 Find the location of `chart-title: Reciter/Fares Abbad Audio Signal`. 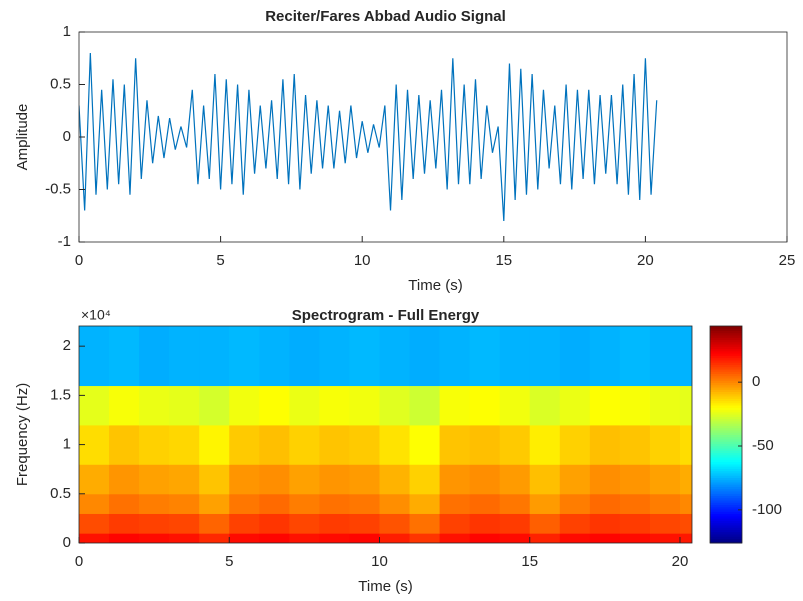

chart-title: Reciter/Fares Abbad Audio Signal is located at coordinates (385, 16).